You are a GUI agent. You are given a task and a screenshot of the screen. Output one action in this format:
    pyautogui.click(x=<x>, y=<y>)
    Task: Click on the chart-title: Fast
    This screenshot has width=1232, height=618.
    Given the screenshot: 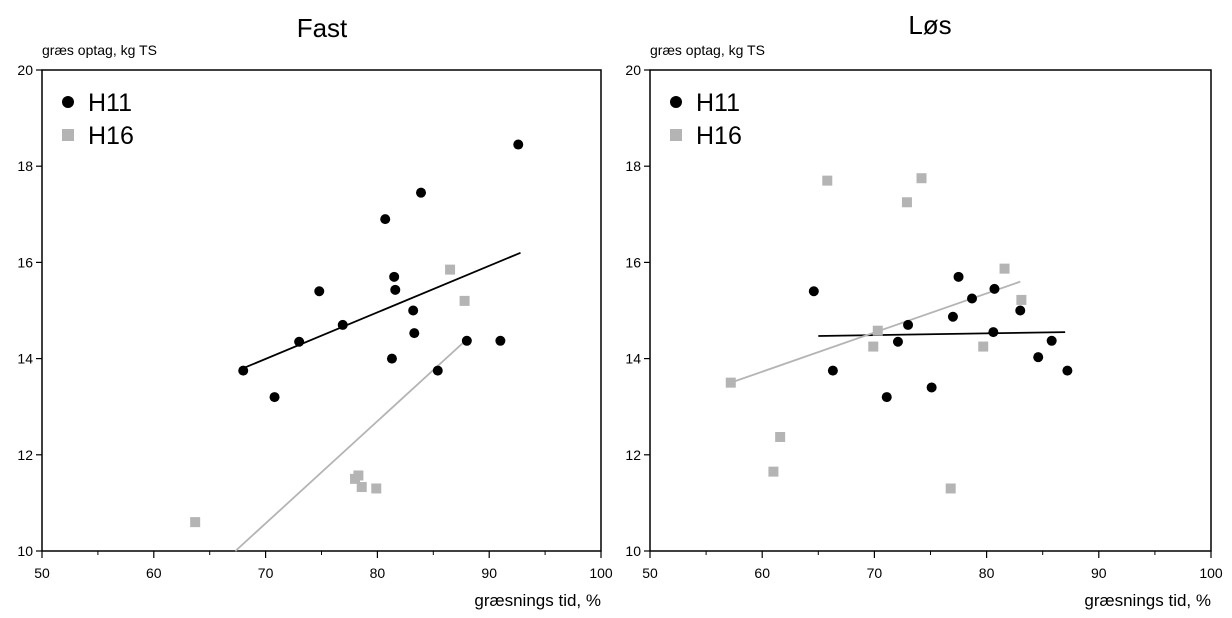 What is the action you would take?
    pyautogui.click(x=322, y=28)
    